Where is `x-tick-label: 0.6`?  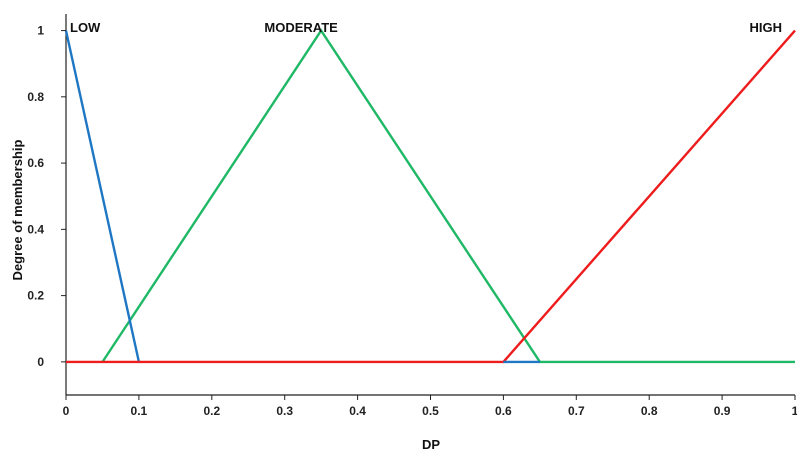 x-tick-label: 0.6 is located at coordinates (503, 411).